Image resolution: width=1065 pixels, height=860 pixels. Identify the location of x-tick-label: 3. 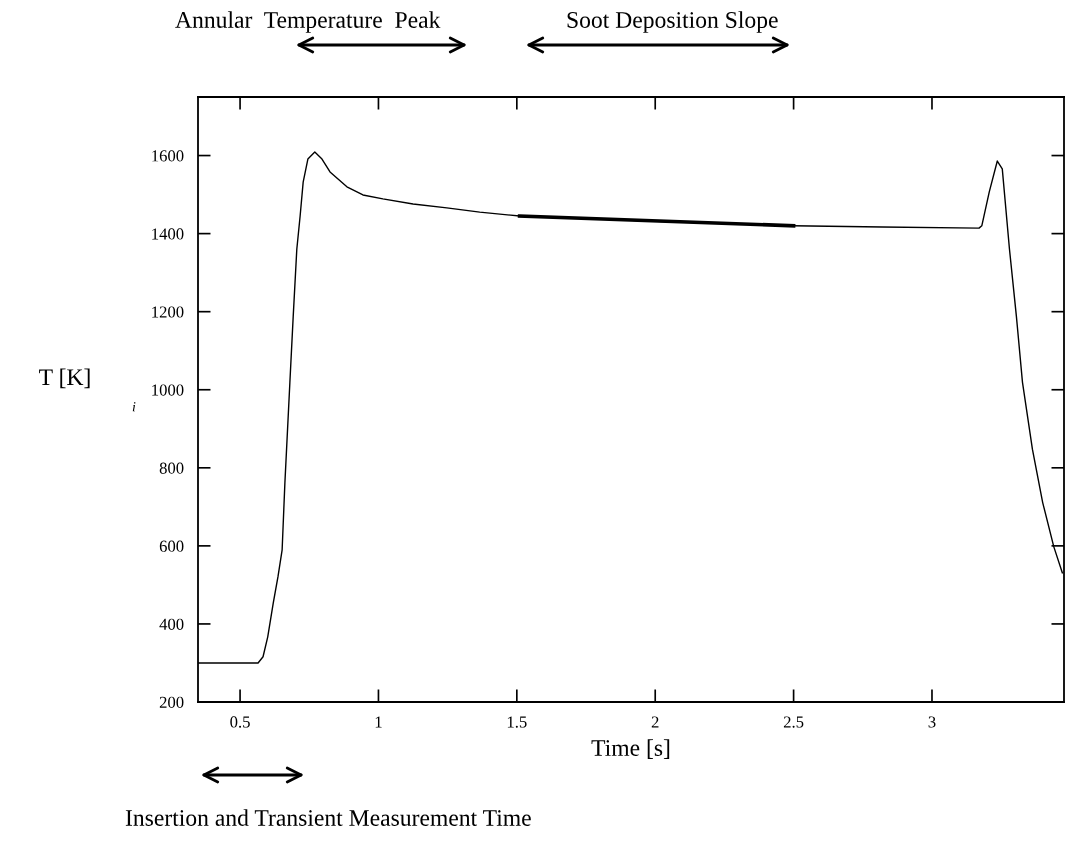
(932, 722).